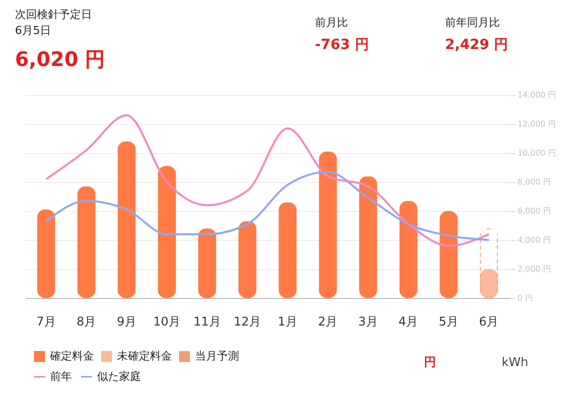  I want to click on text: -763 円, so click(342, 45).